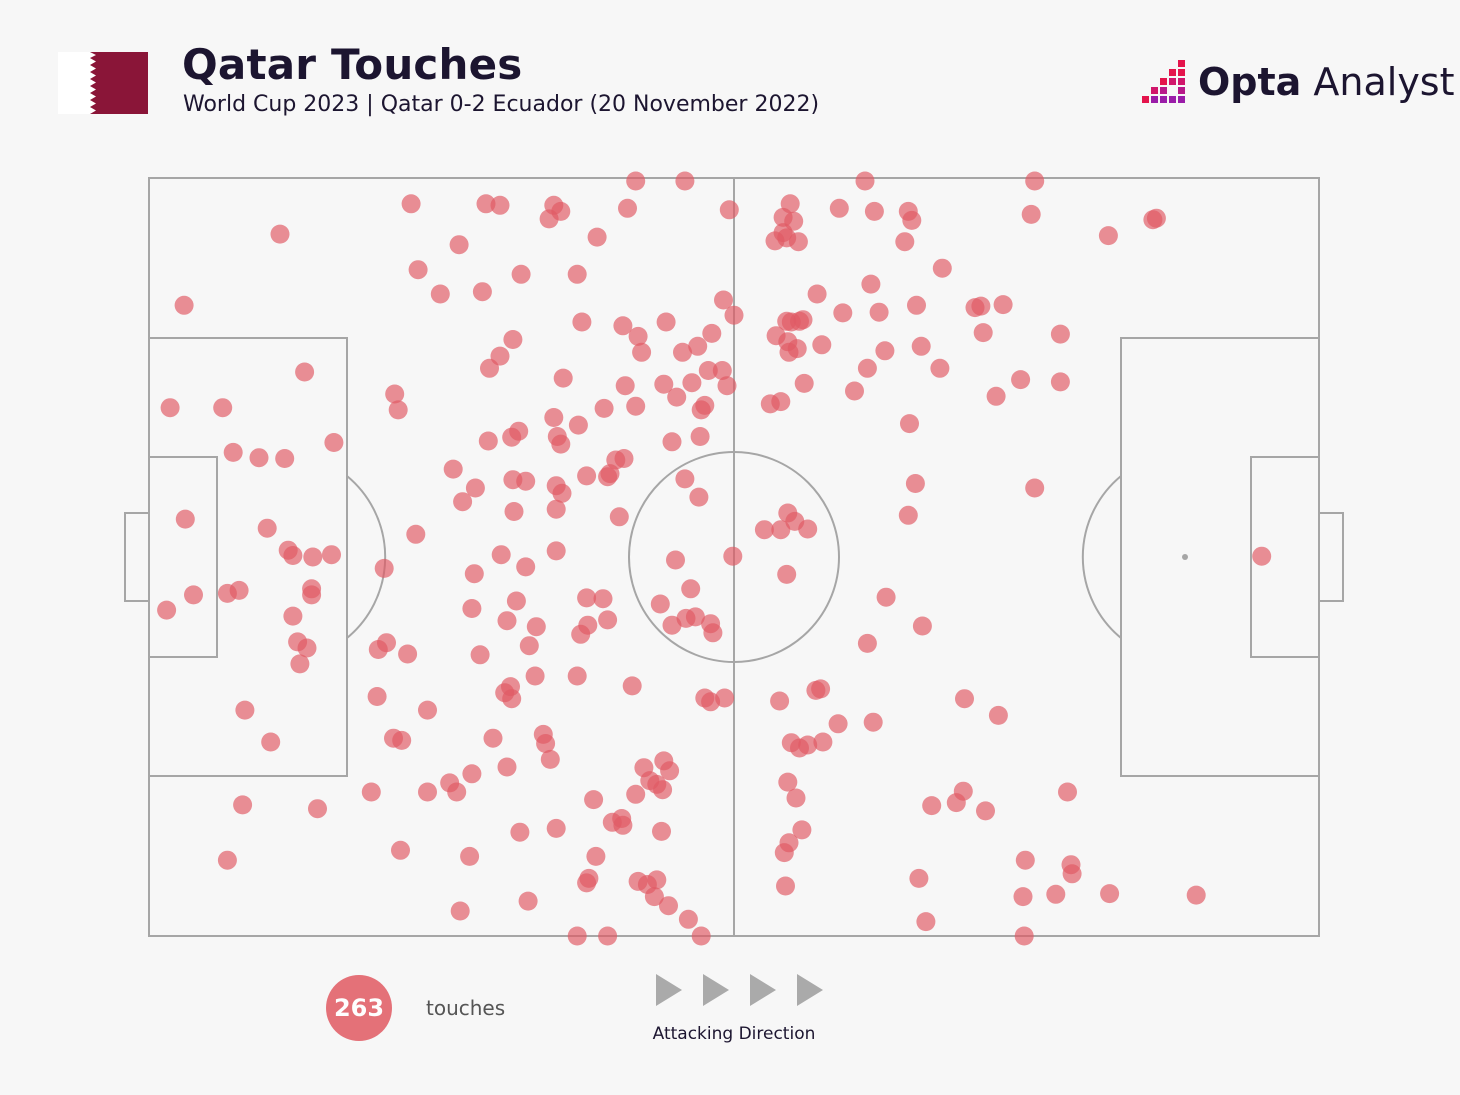 The height and width of the screenshot is (1095, 1460). I want to click on attacking-direction-arrows, so click(739, 990).